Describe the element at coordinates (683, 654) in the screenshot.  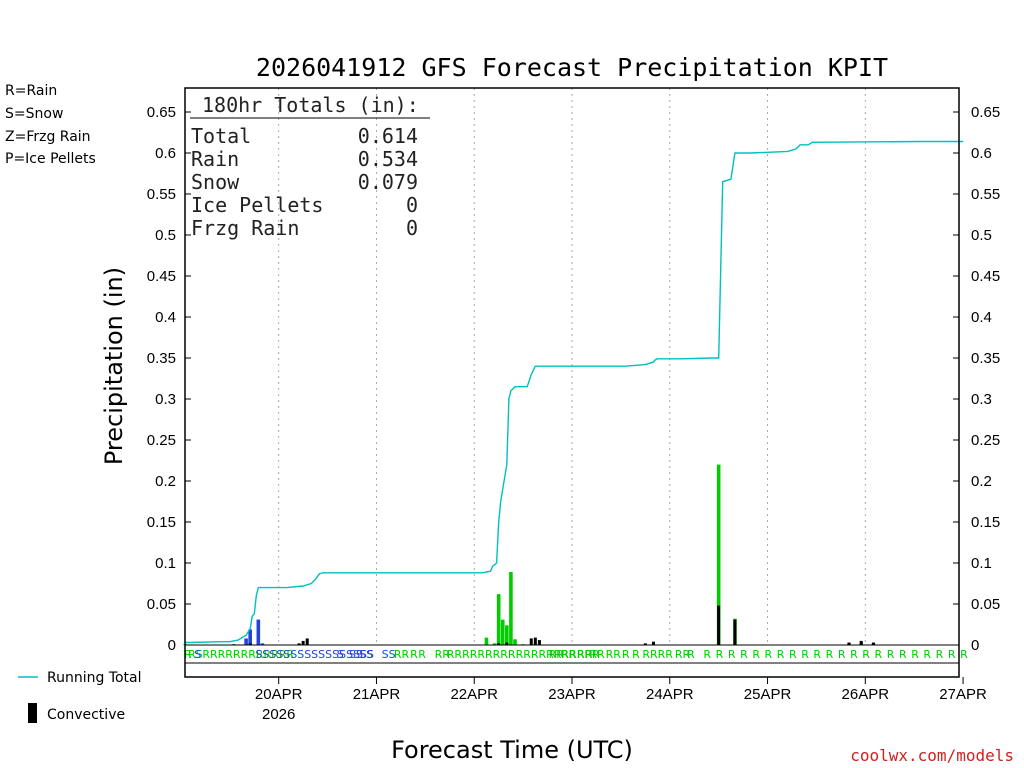
I see `ptype-group-22: RR` at that location.